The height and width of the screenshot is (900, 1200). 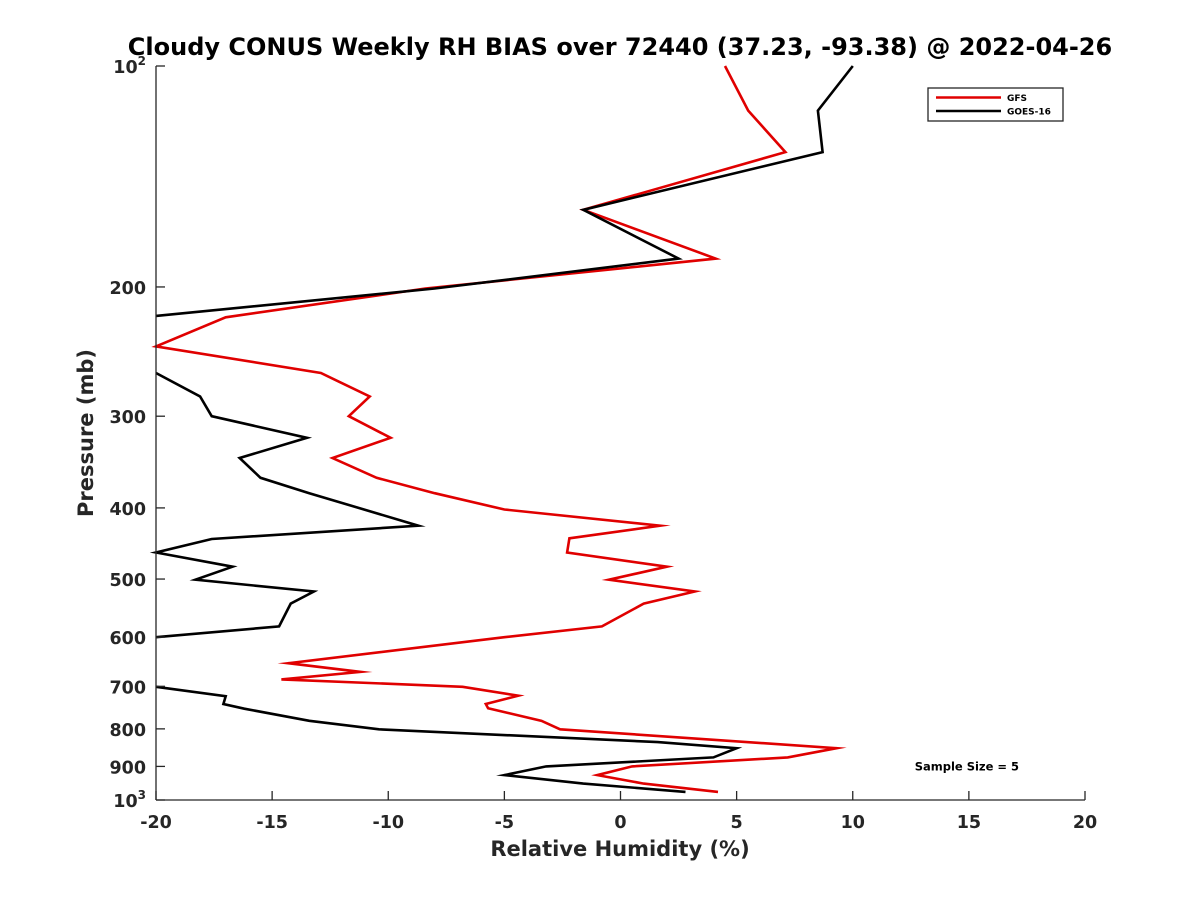 What do you see at coordinates (127, 581) in the screenshot?
I see `y-tick-label: 500` at bounding box center [127, 581].